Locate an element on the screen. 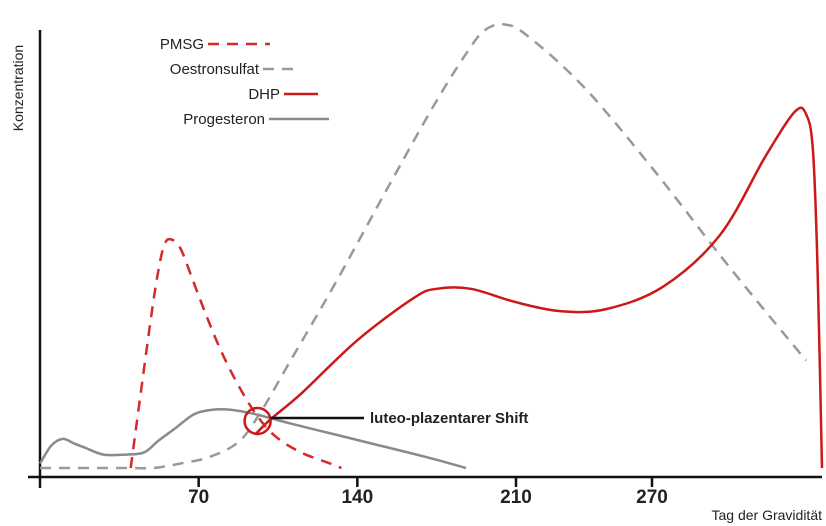 Image resolution: width=826 pixels, height=526 pixels. legend-label-oestronsulfat: Oestronsulfat is located at coordinates (215, 69).